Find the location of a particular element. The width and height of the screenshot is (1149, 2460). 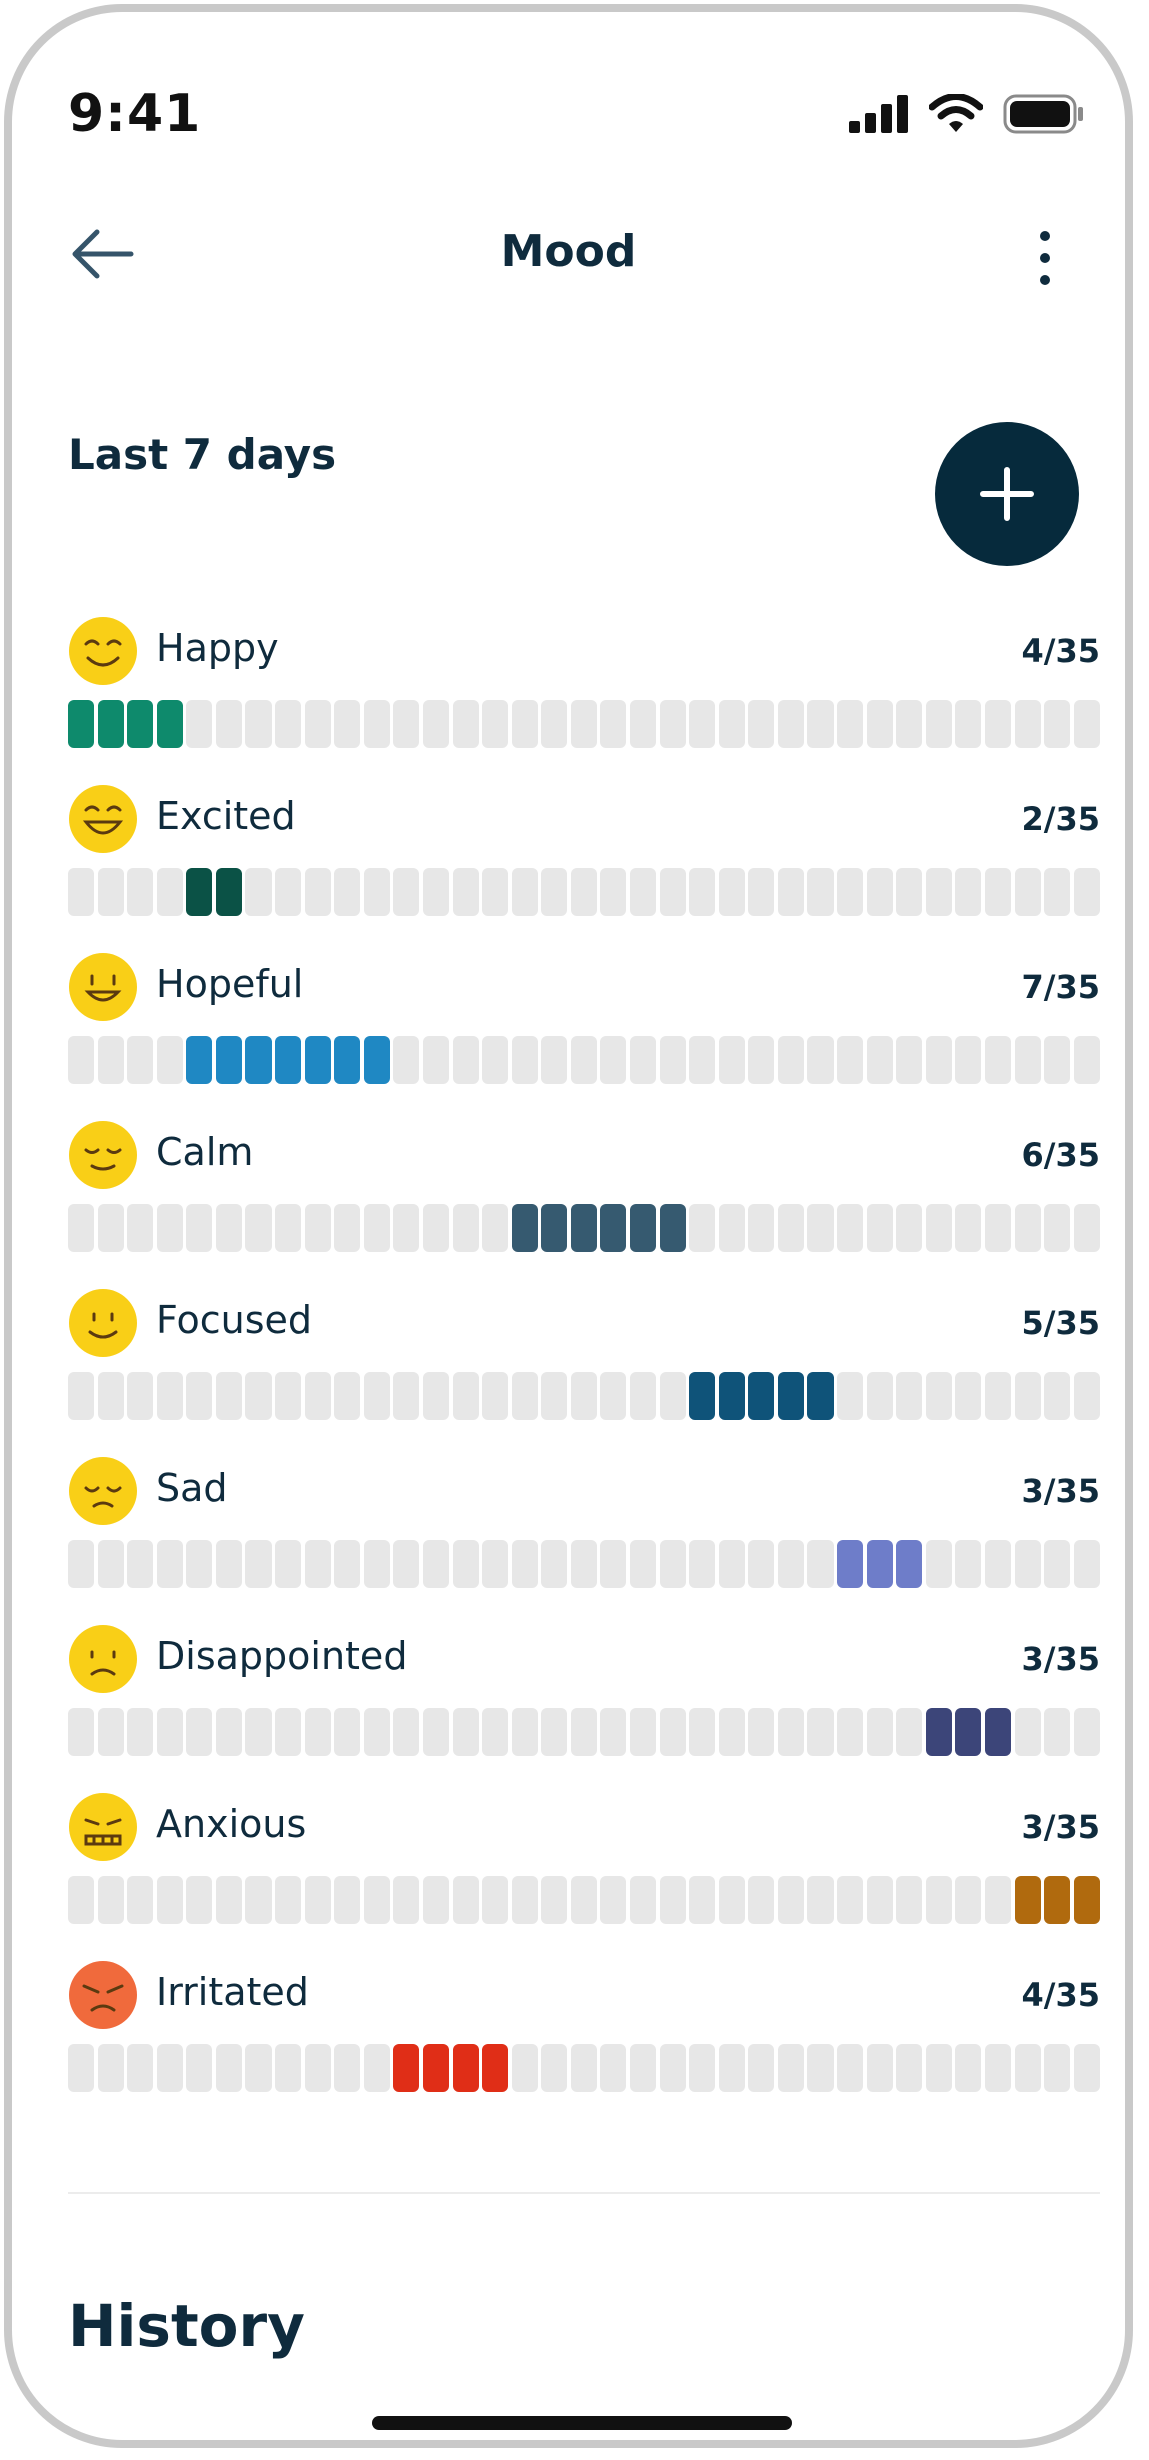

hopeful-face-icon is located at coordinates (103, 987).